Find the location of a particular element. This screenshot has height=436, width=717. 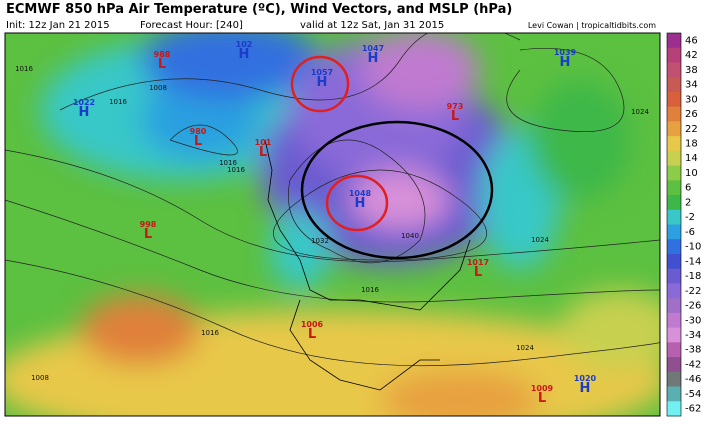

colorbar-label: 34 is located at coordinates (691, 85).